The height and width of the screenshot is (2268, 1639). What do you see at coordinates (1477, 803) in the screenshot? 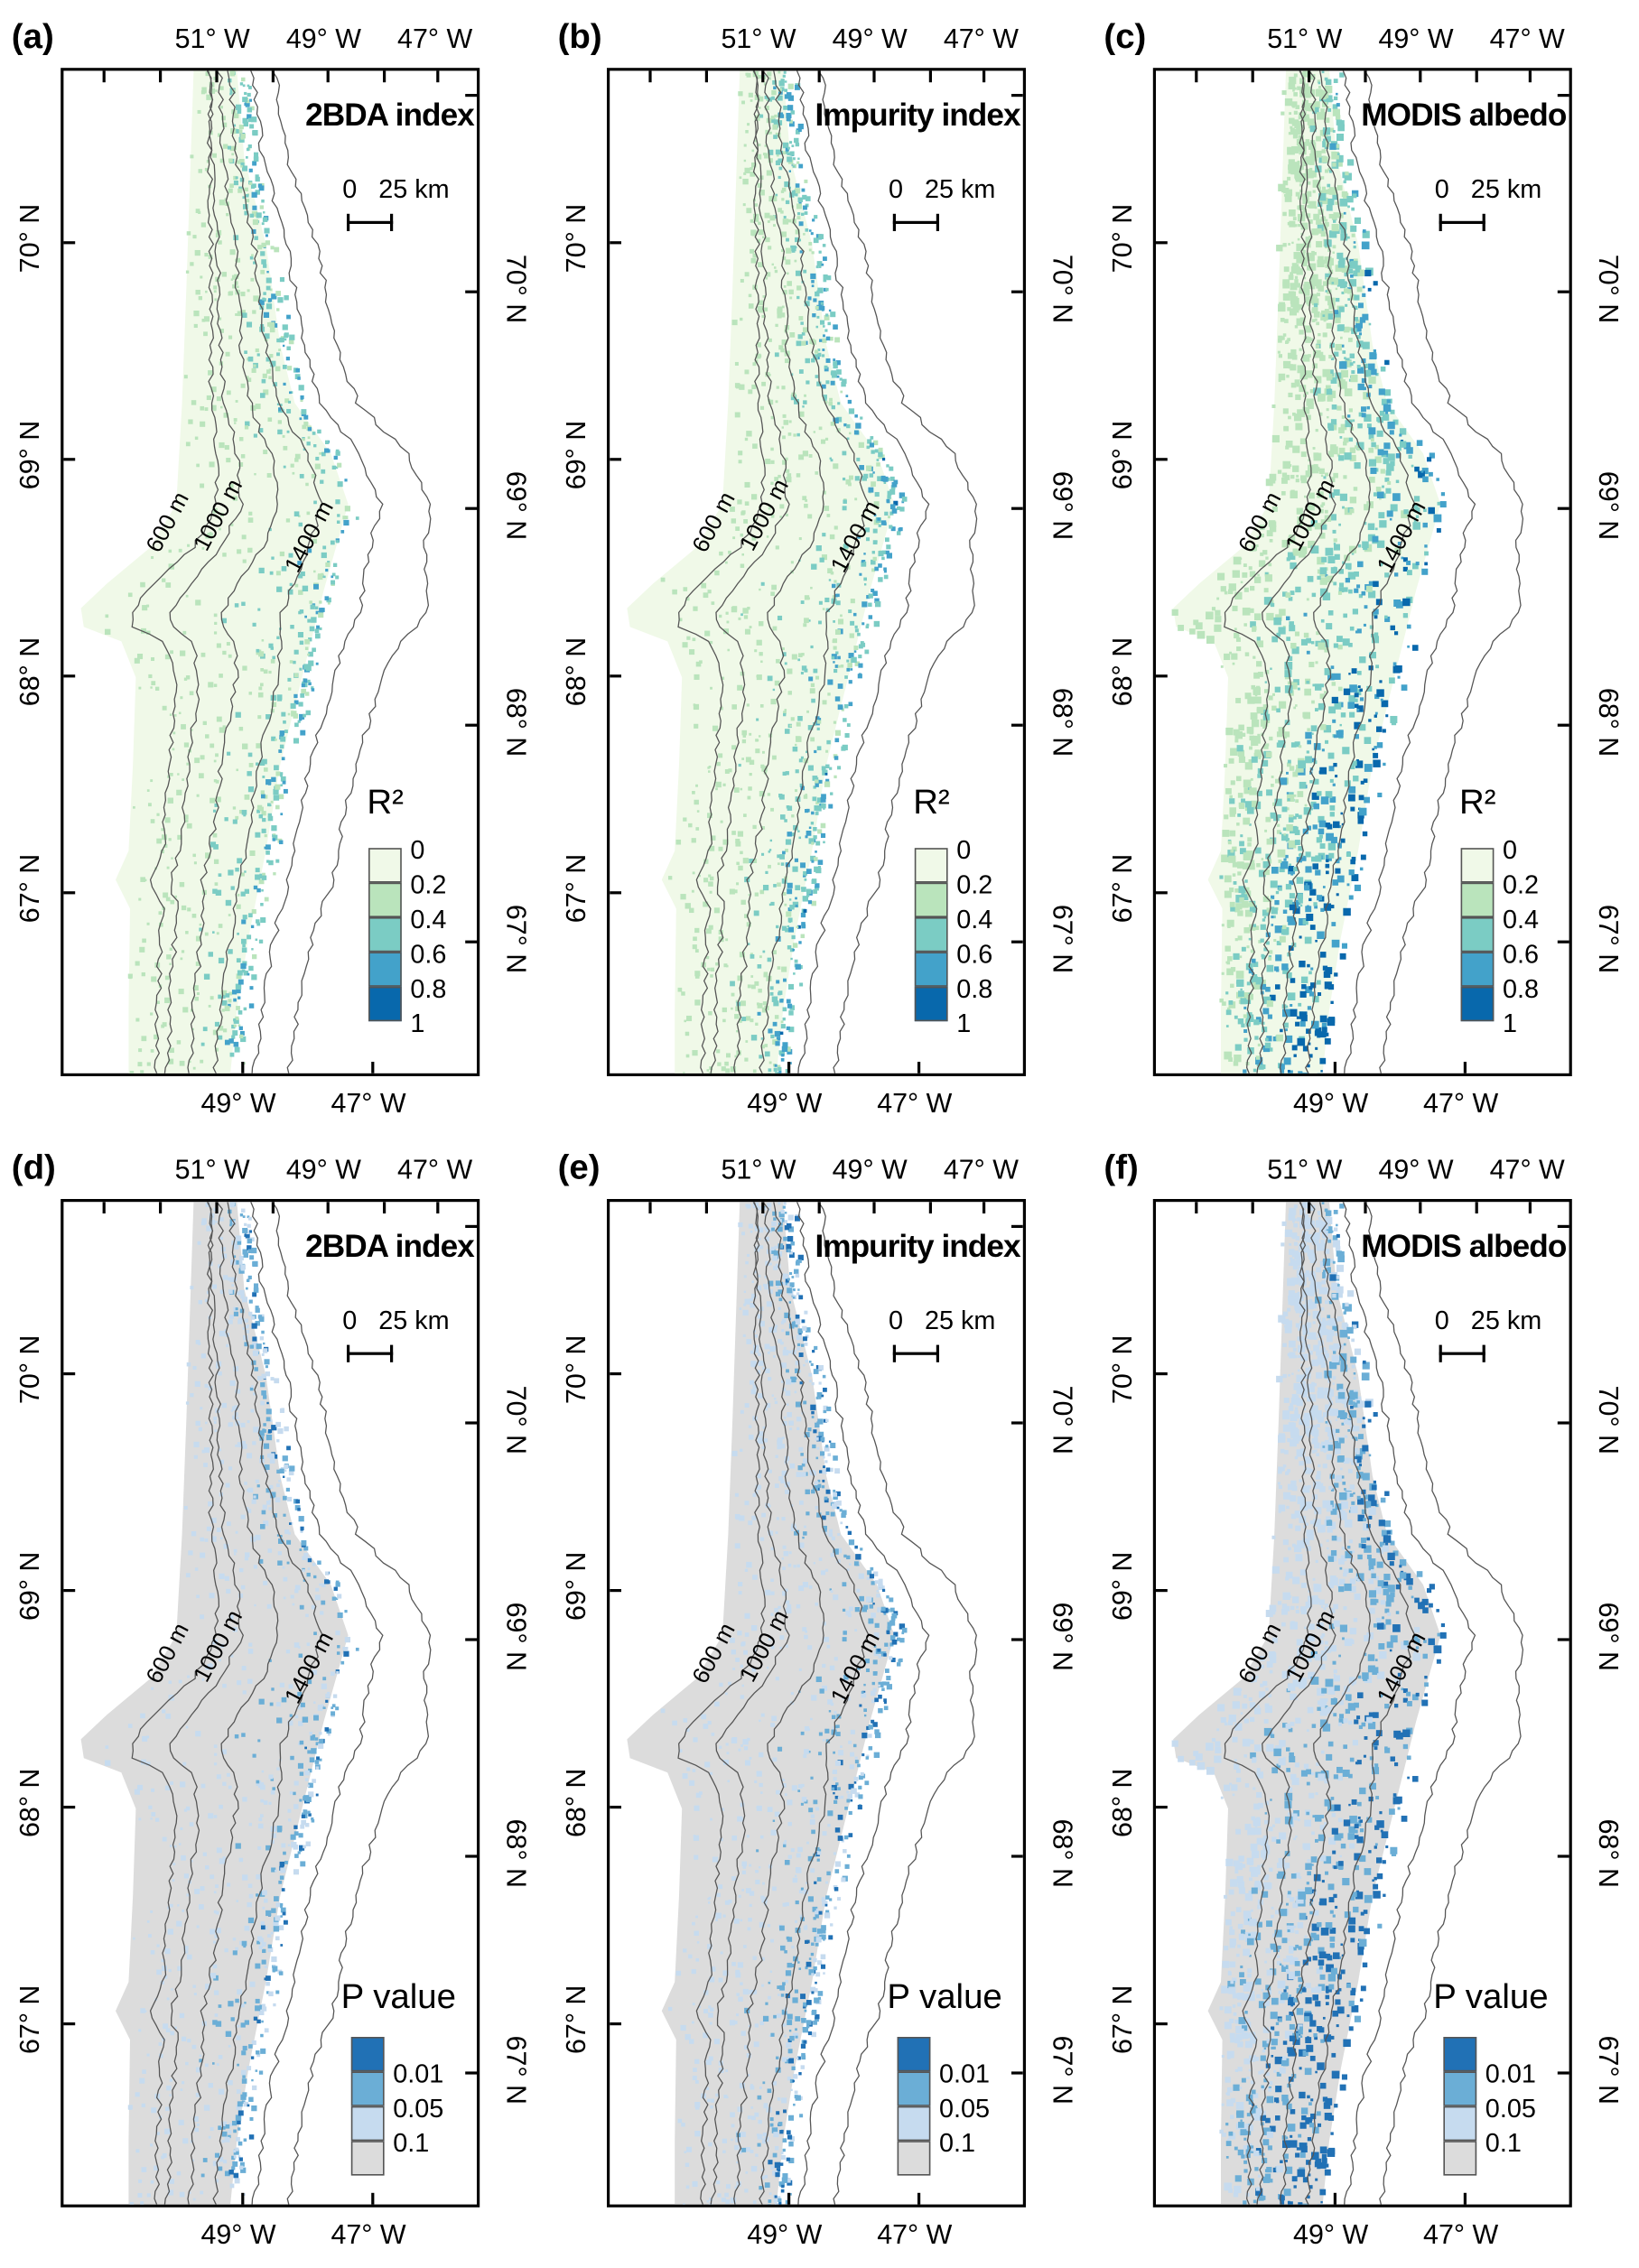
I see `legend-title: R²` at bounding box center [1477, 803].